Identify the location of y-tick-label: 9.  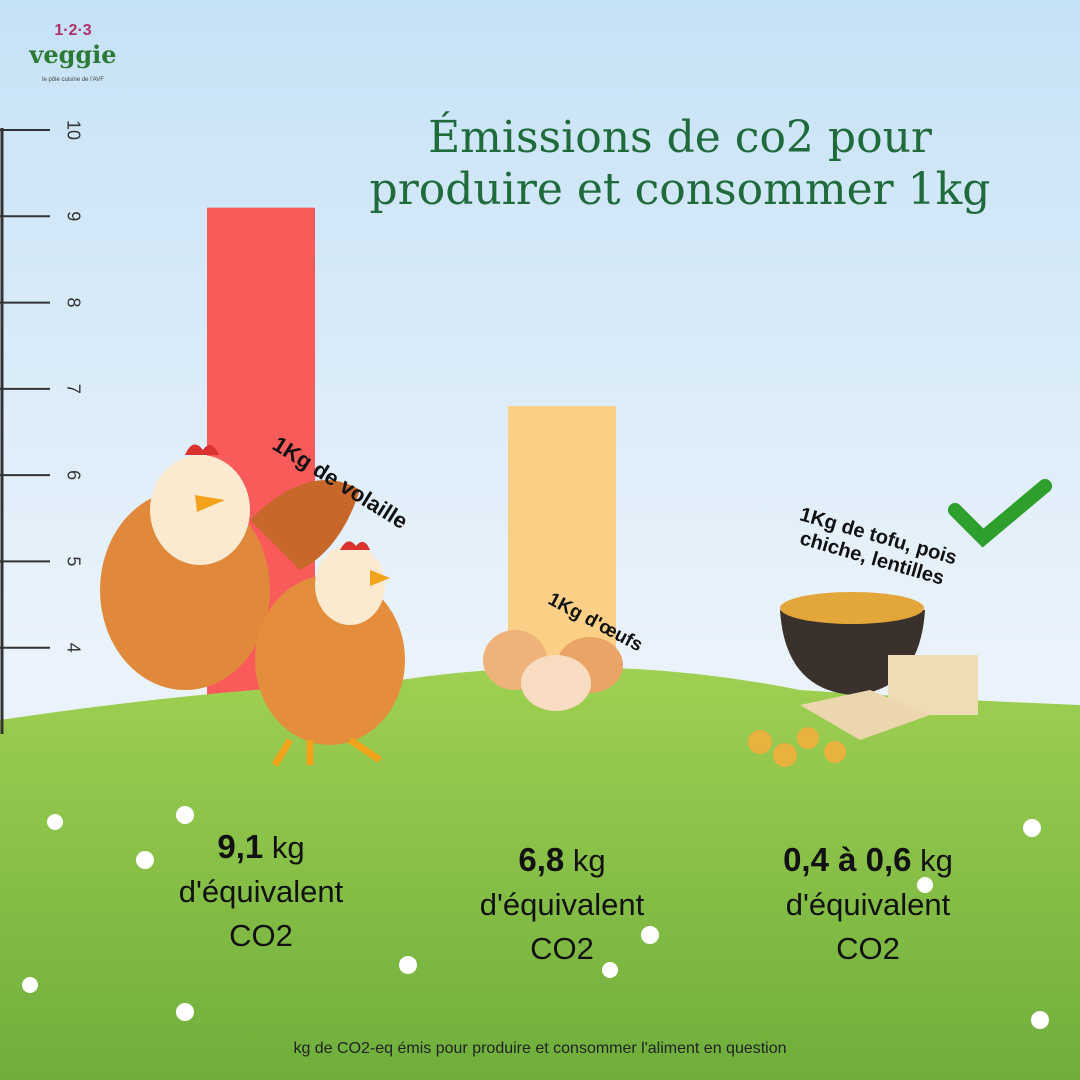
(73, 216).